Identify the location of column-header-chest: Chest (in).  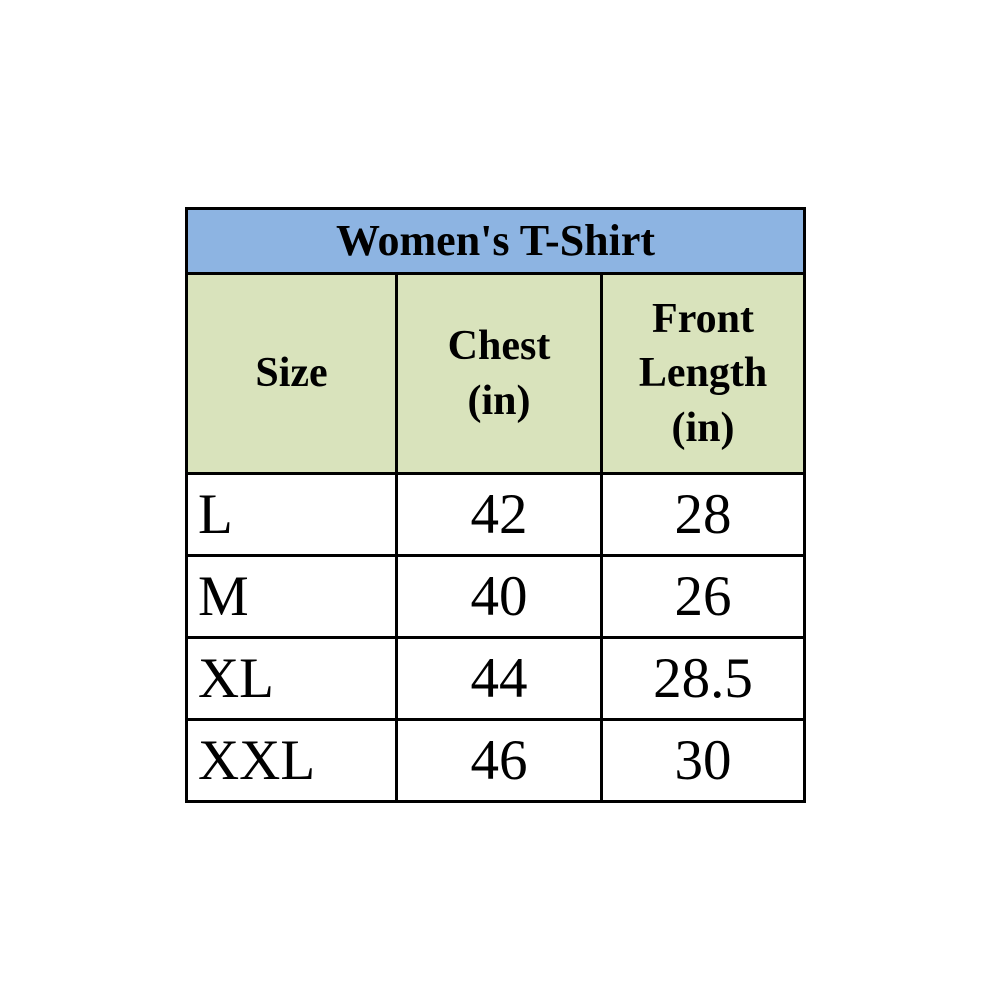
(499, 373).